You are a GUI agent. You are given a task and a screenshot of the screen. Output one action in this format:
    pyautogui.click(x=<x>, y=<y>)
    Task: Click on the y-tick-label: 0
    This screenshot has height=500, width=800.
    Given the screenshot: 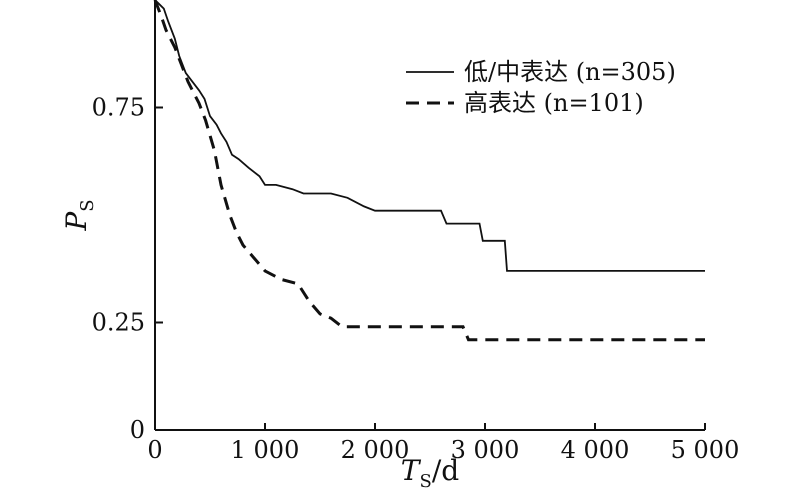 What is the action you would take?
    pyautogui.click(x=137, y=430)
    